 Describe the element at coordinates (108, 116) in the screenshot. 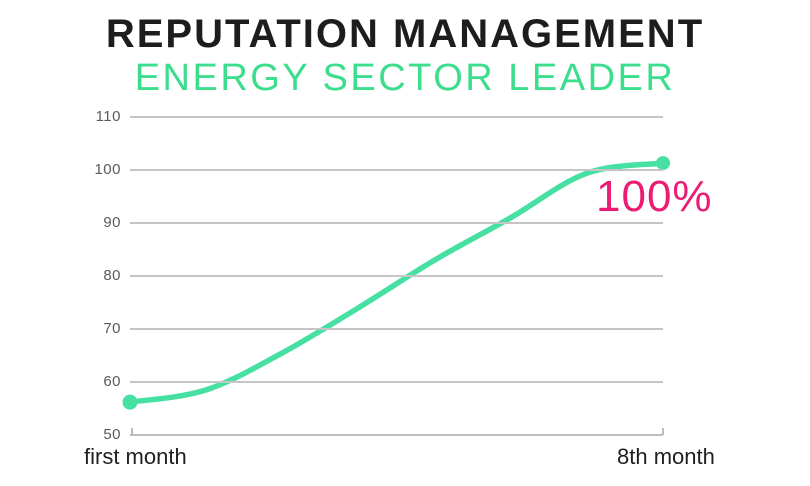

I see `y-tick-label-110: 110` at that location.